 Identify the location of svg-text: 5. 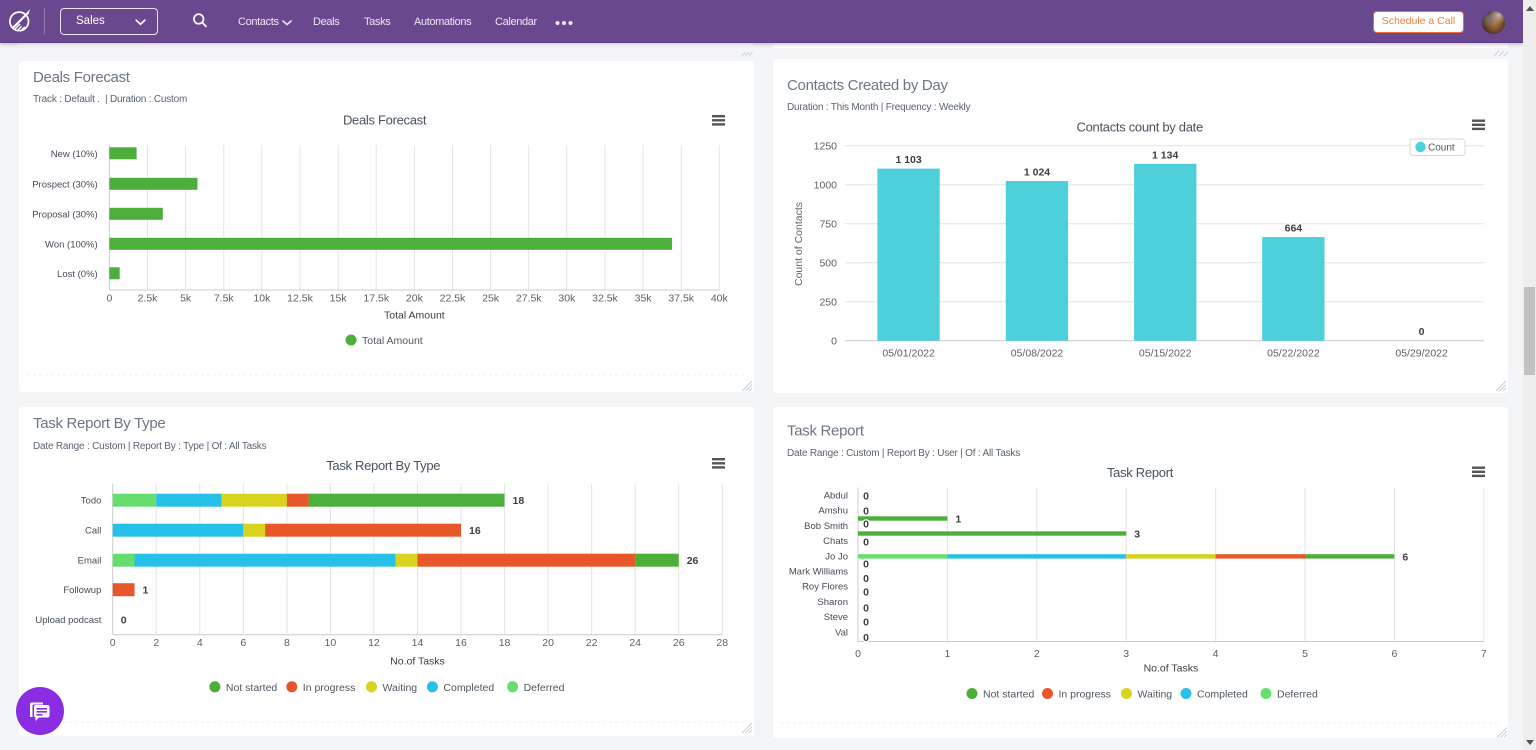
(1305, 654).